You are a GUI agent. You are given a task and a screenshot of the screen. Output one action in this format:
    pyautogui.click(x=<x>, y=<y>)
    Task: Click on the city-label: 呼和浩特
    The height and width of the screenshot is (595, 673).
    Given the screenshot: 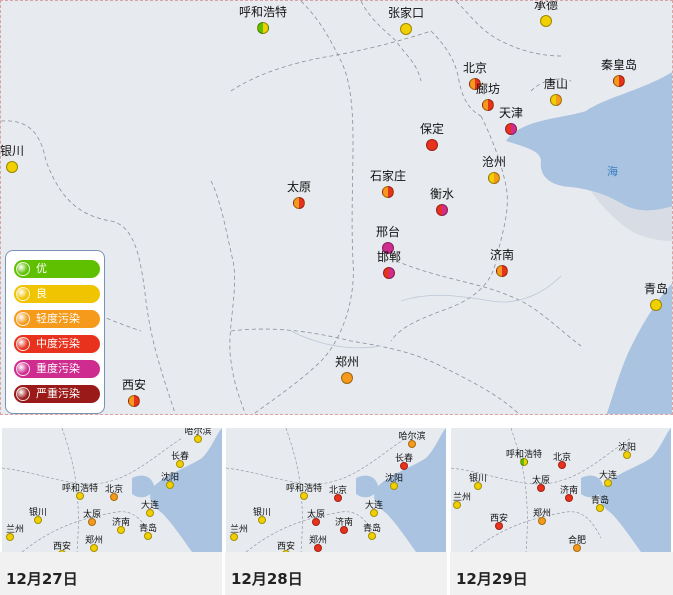 What is the action you would take?
    pyautogui.click(x=263, y=12)
    